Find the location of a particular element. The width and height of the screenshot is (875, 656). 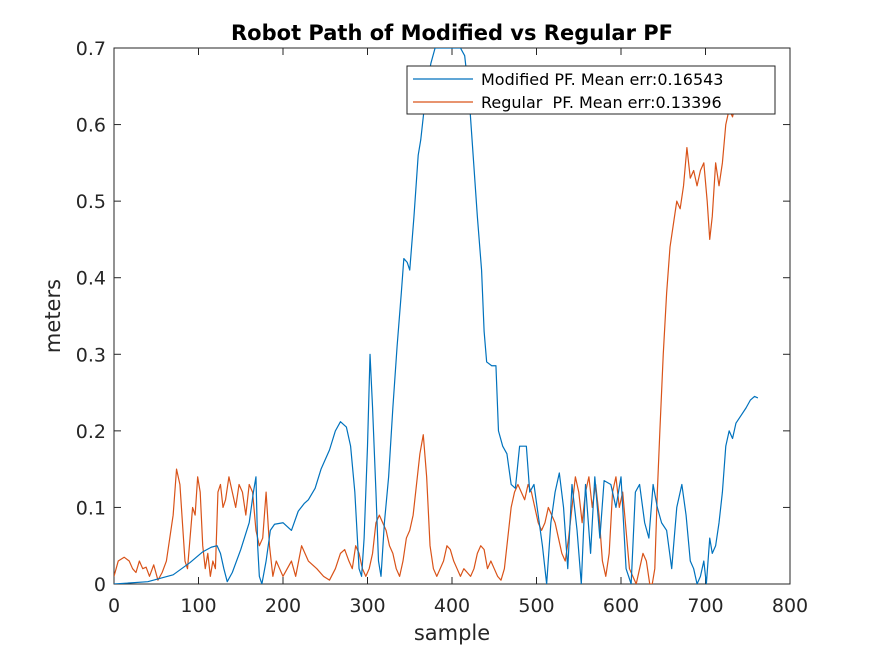

y-tick-label: 0 is located at coordinates (100, 585).